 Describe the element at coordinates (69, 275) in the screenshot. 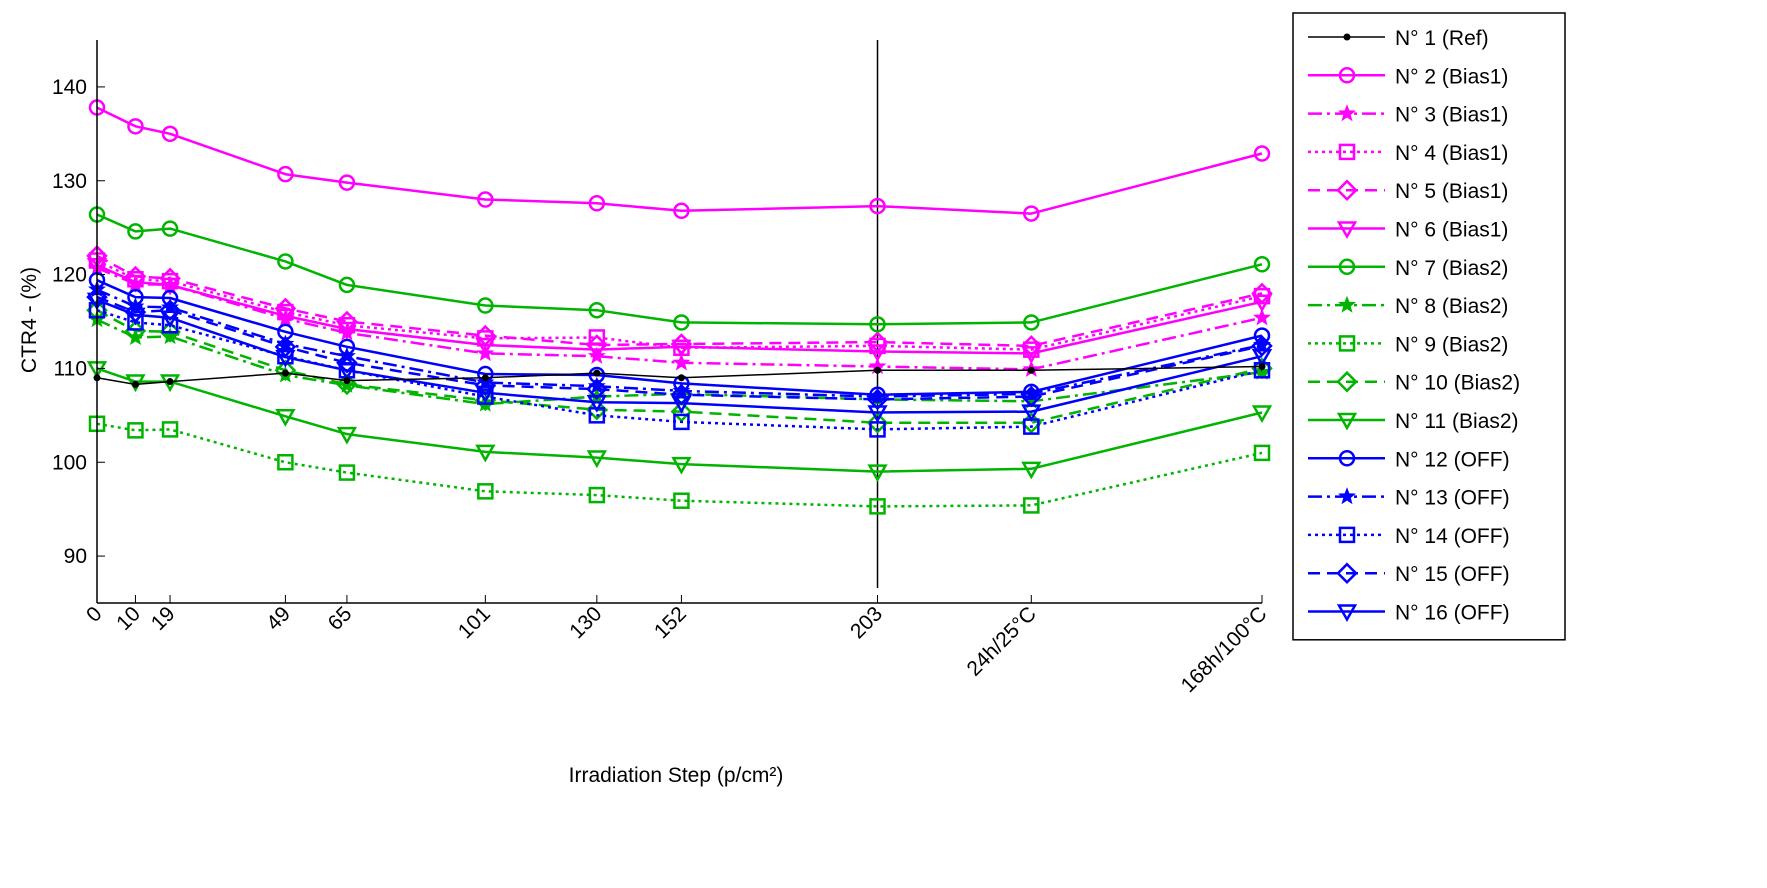

I see `y-tick-label: 120` at that location.